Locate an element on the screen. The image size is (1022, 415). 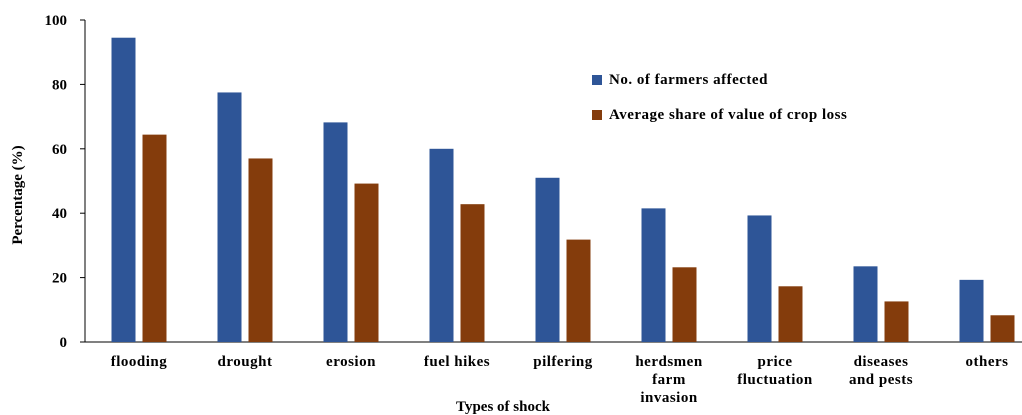
y-tick-label: 100 is located at coordinates (56, 21).